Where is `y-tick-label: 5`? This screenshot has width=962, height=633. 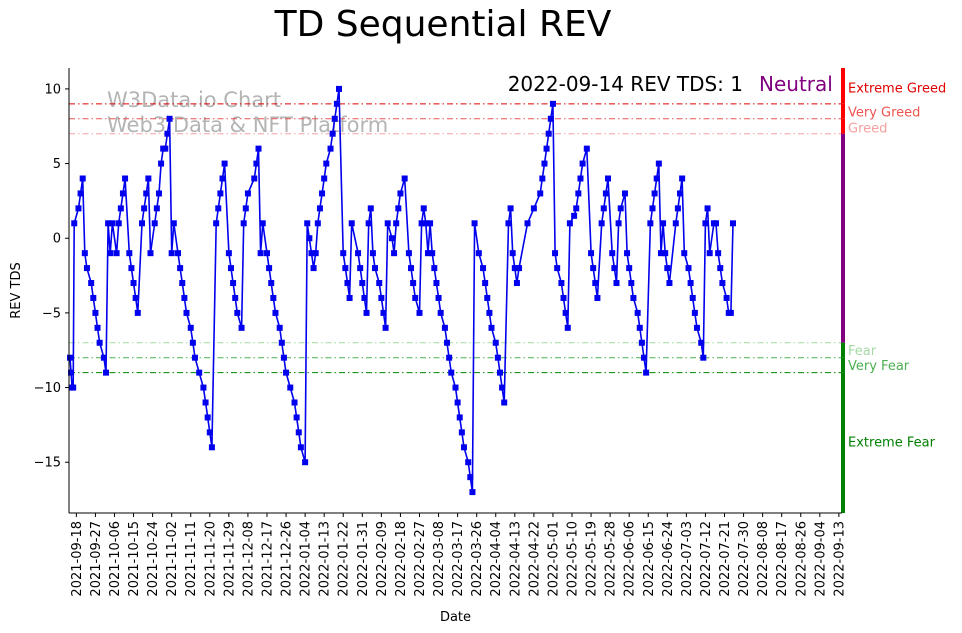
y-tick-label: 5 is located at coordinates (57, 164).